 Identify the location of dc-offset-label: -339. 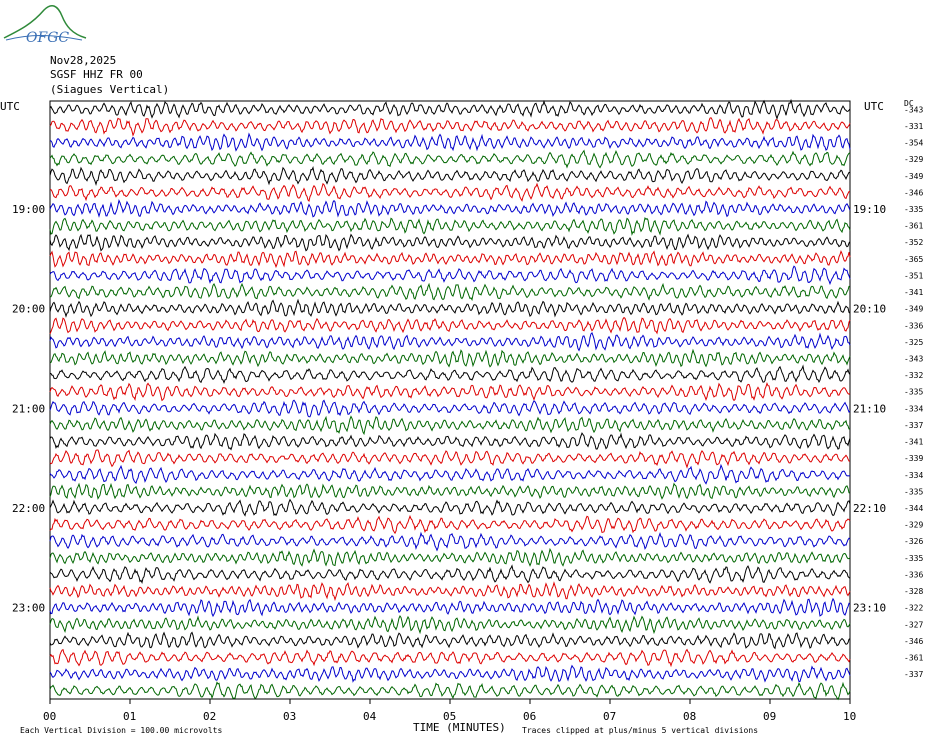
(913, 458).